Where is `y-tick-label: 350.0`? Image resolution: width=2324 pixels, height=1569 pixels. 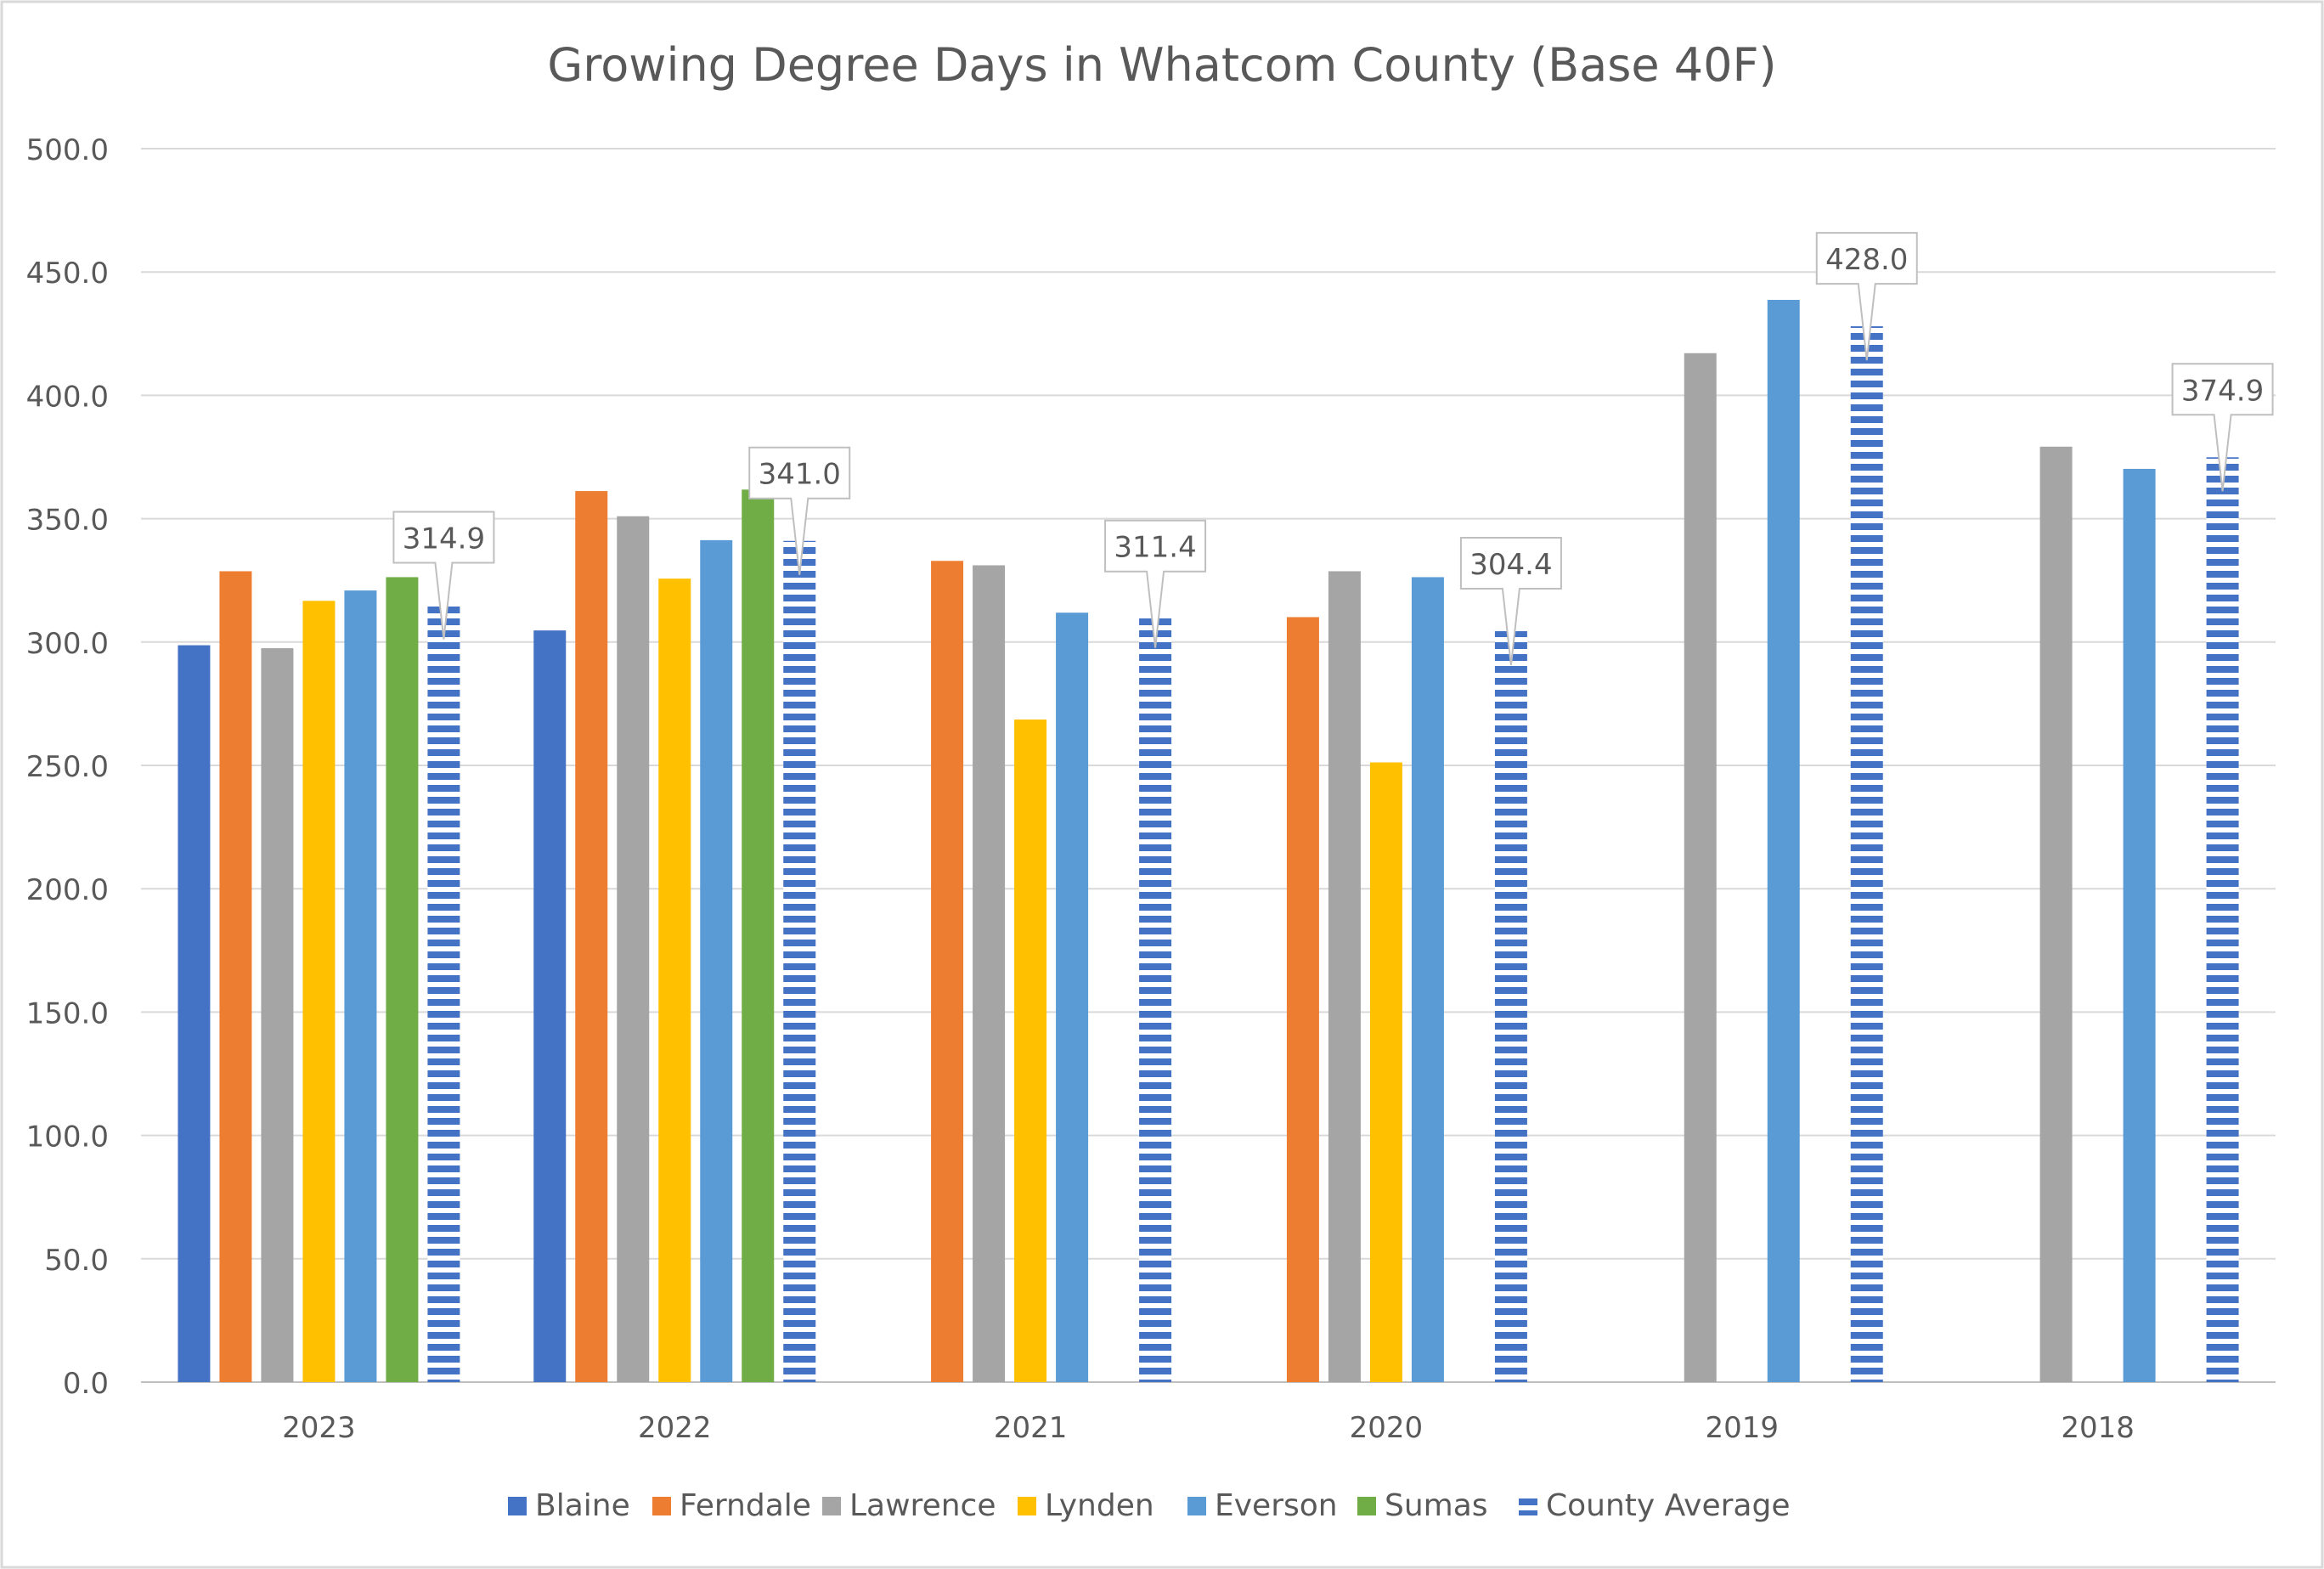 y-tick-label: 350.0 is located at coordinates (67, 521).